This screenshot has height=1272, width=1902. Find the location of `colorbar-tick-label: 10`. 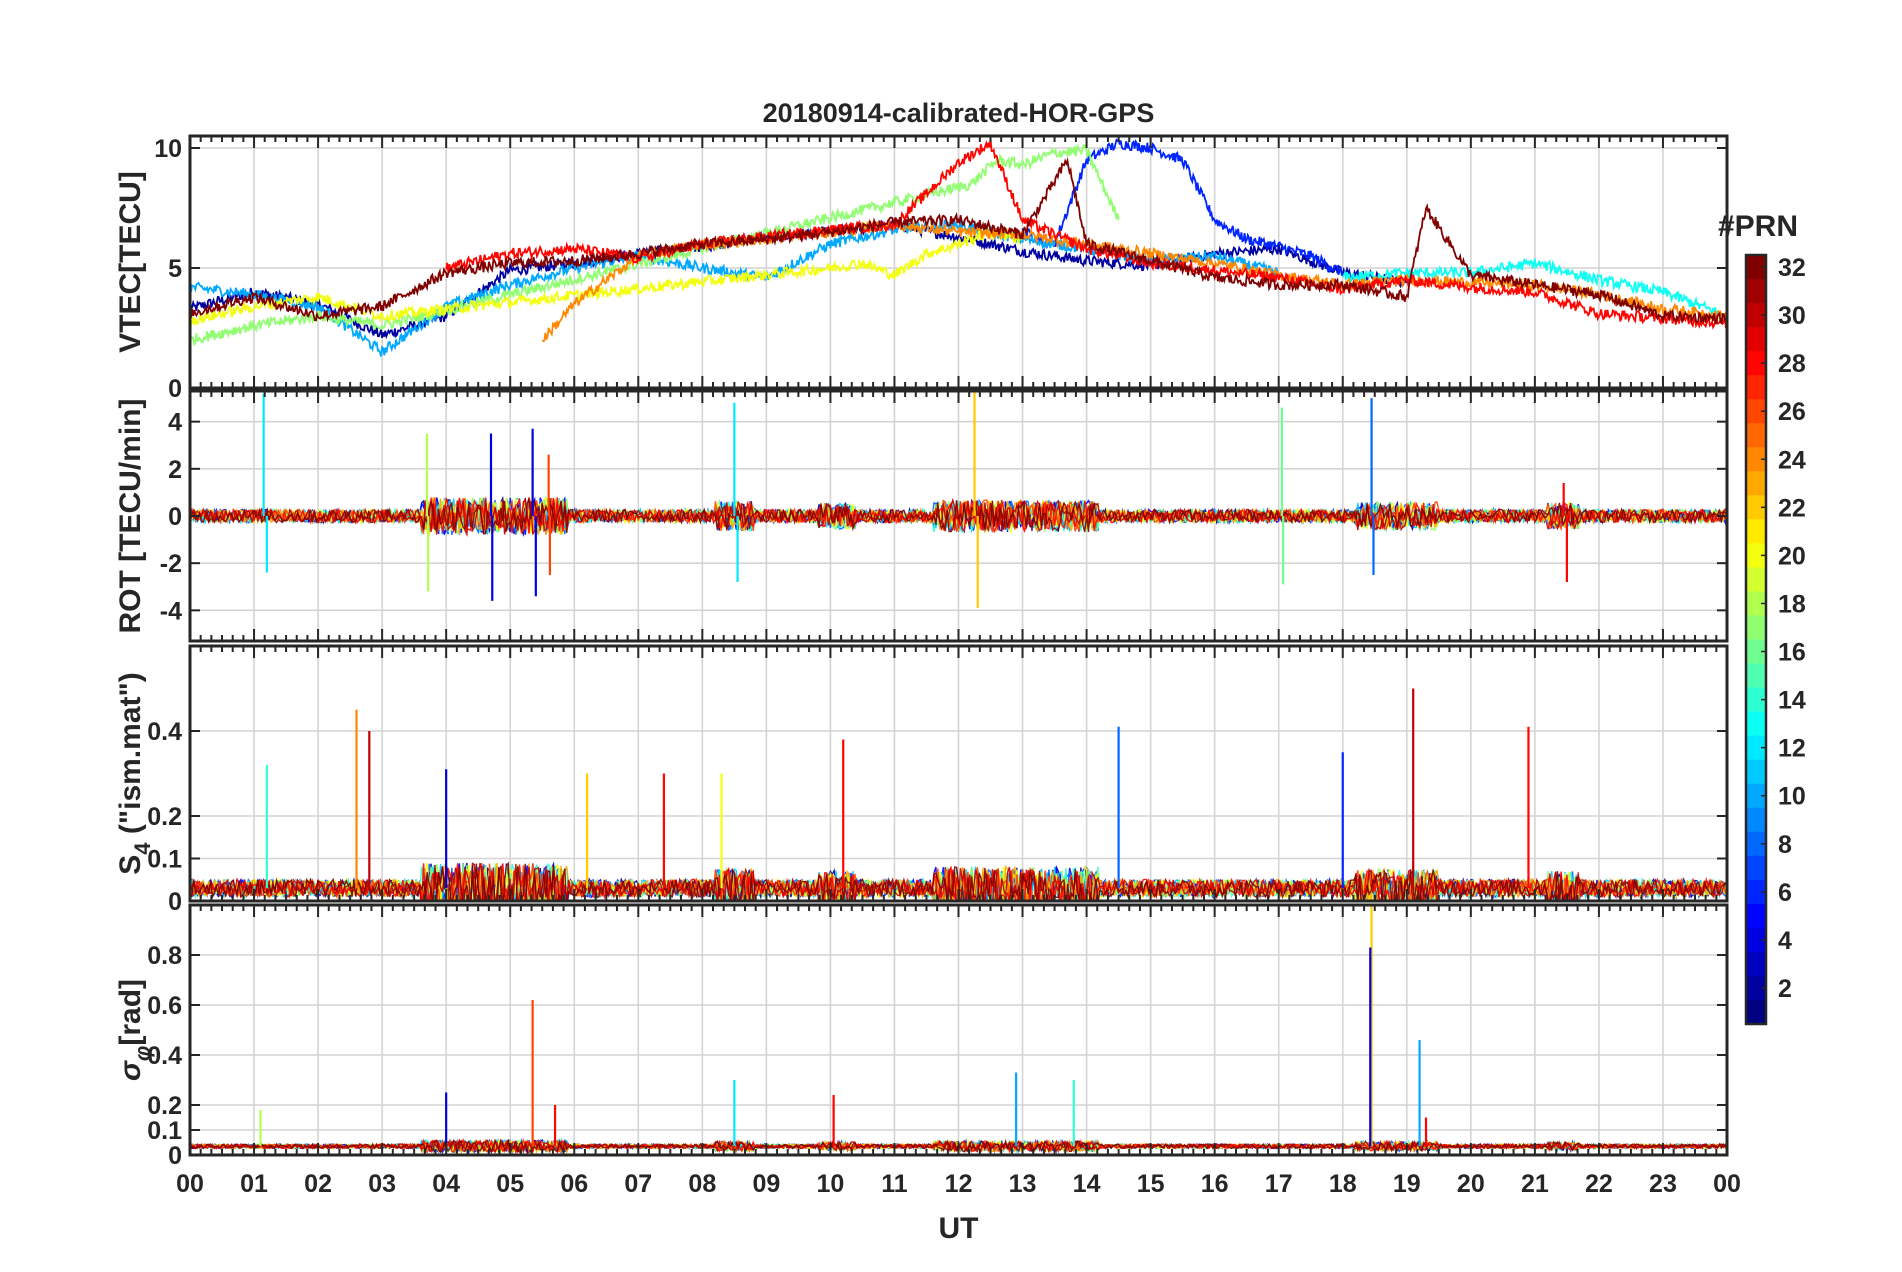

colorbar-tick-label: 10 is located at coordinates (1792, 797).